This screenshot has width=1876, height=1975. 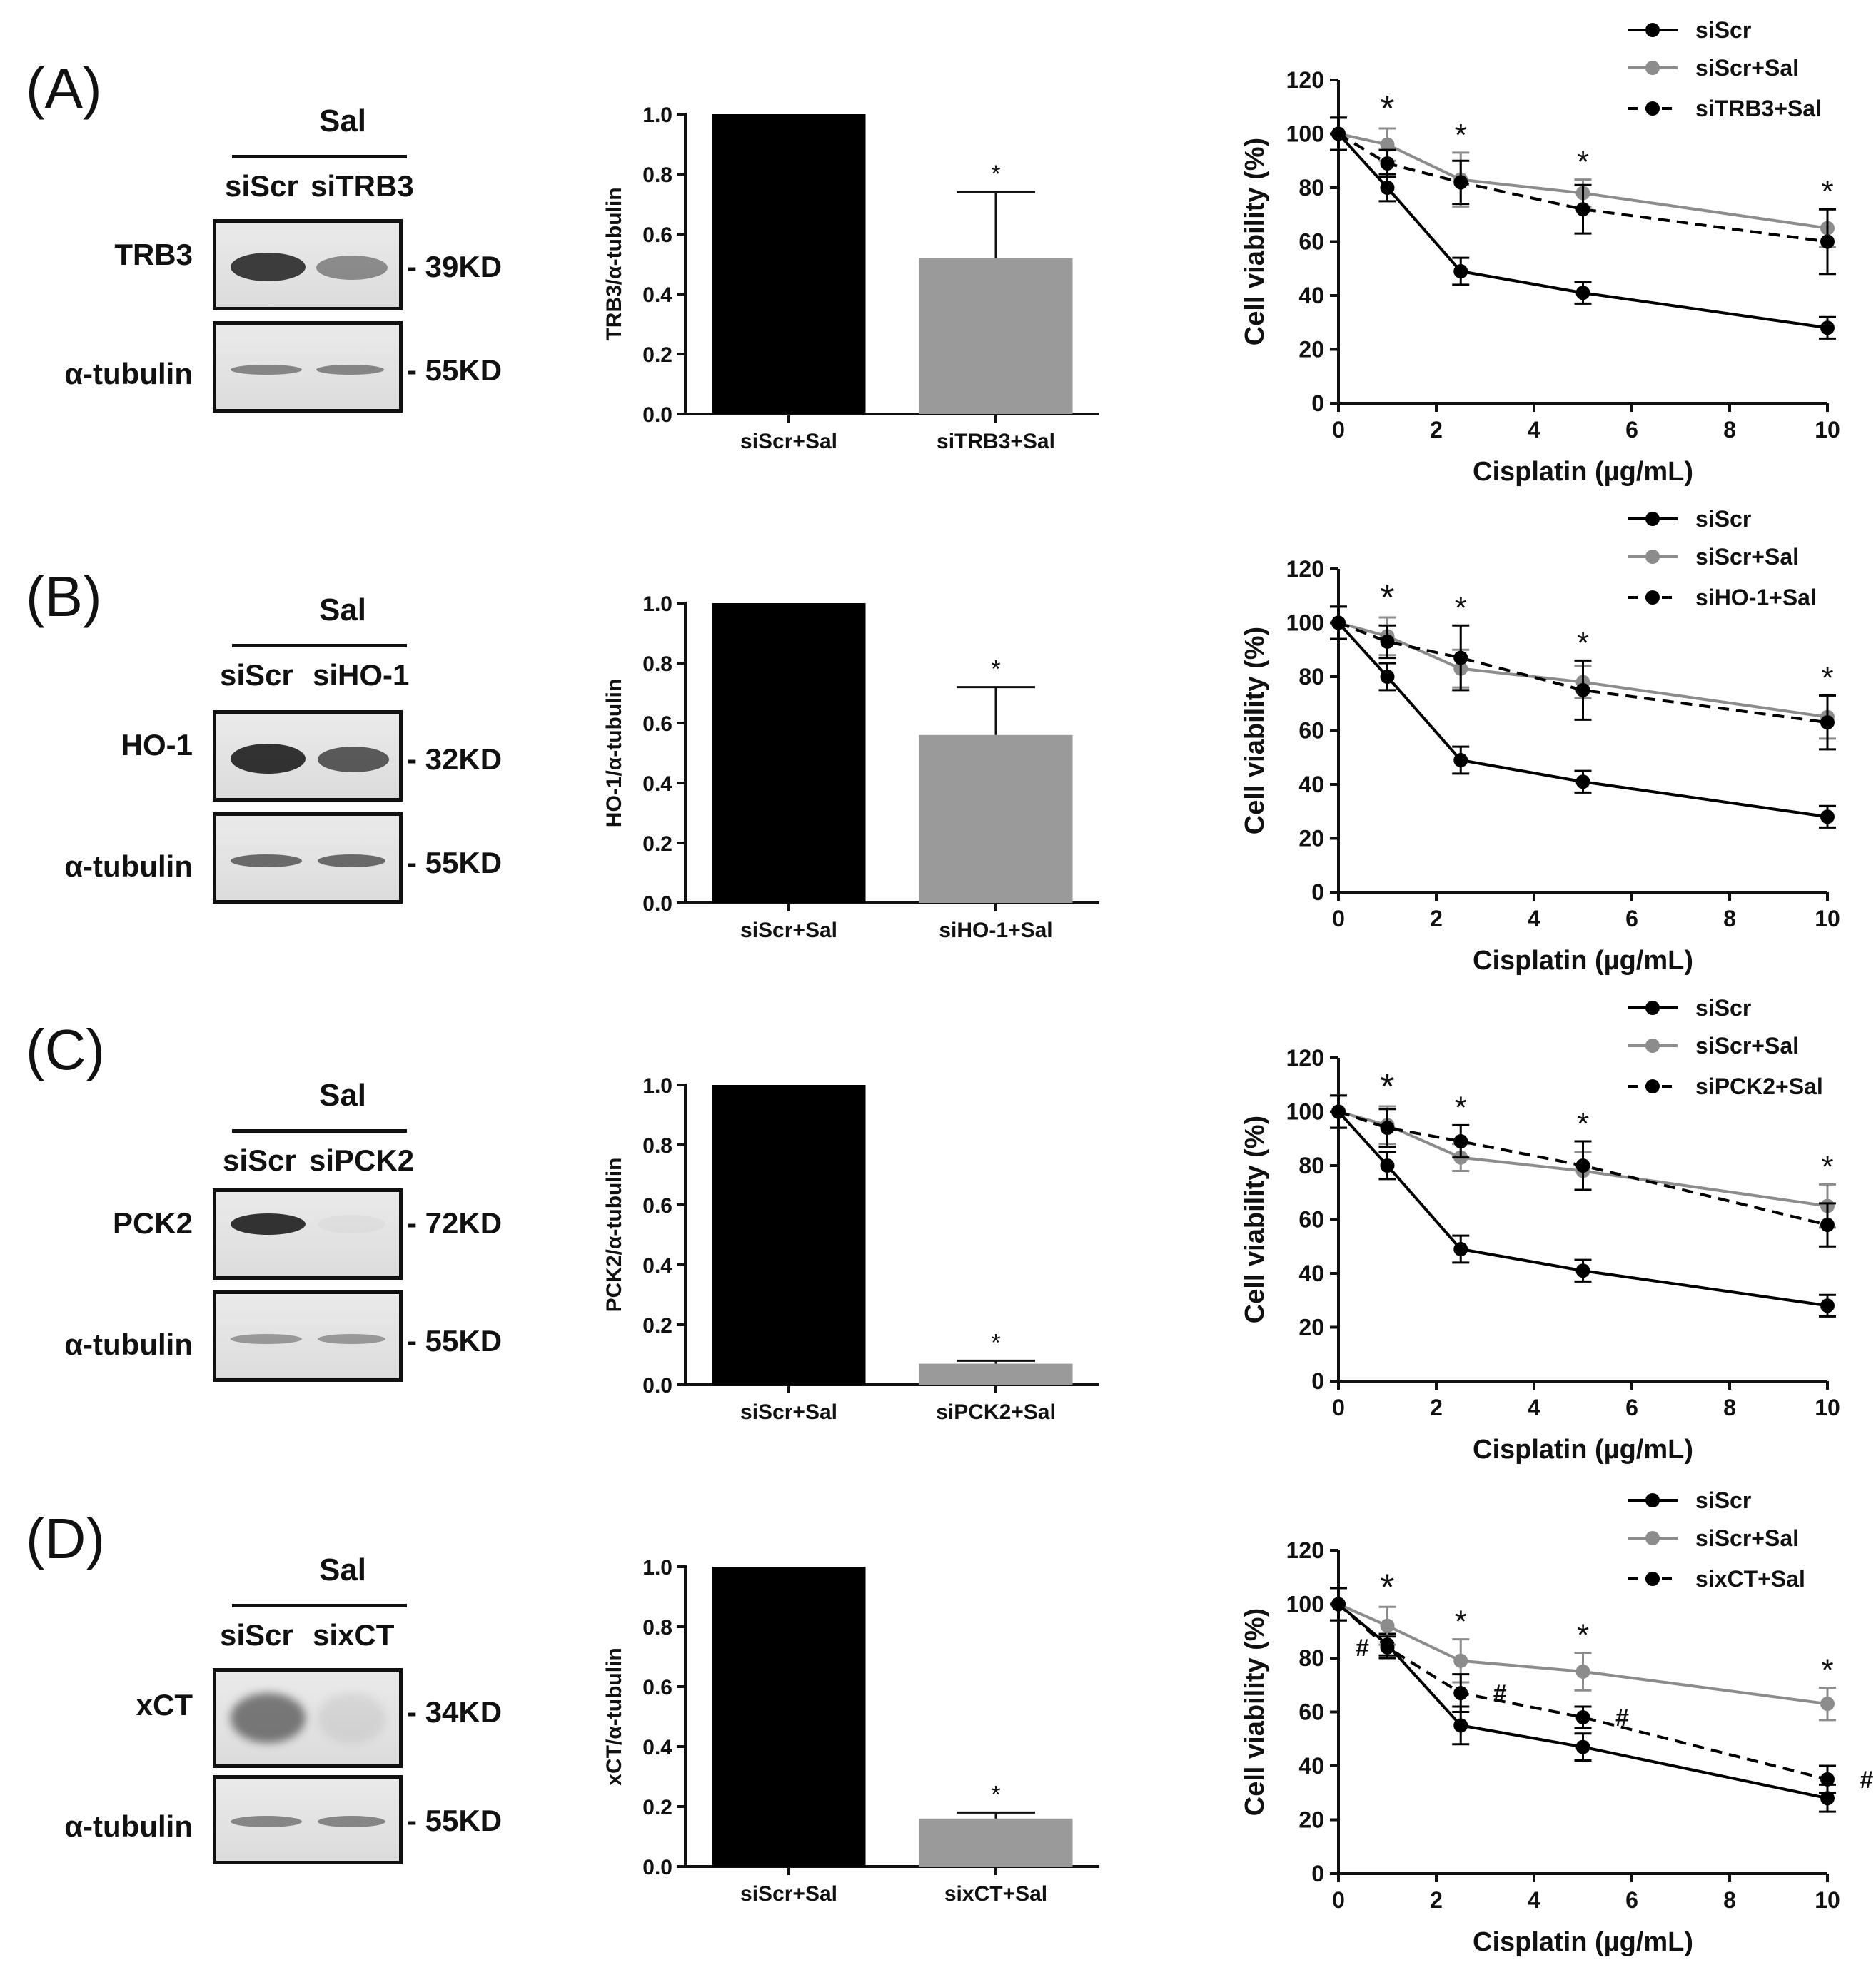 What do you see at coordinates (1255, 241) in the screenshot?
I see `y-axis-label: Cell viability (%)` at bounding box center [1255, 241].